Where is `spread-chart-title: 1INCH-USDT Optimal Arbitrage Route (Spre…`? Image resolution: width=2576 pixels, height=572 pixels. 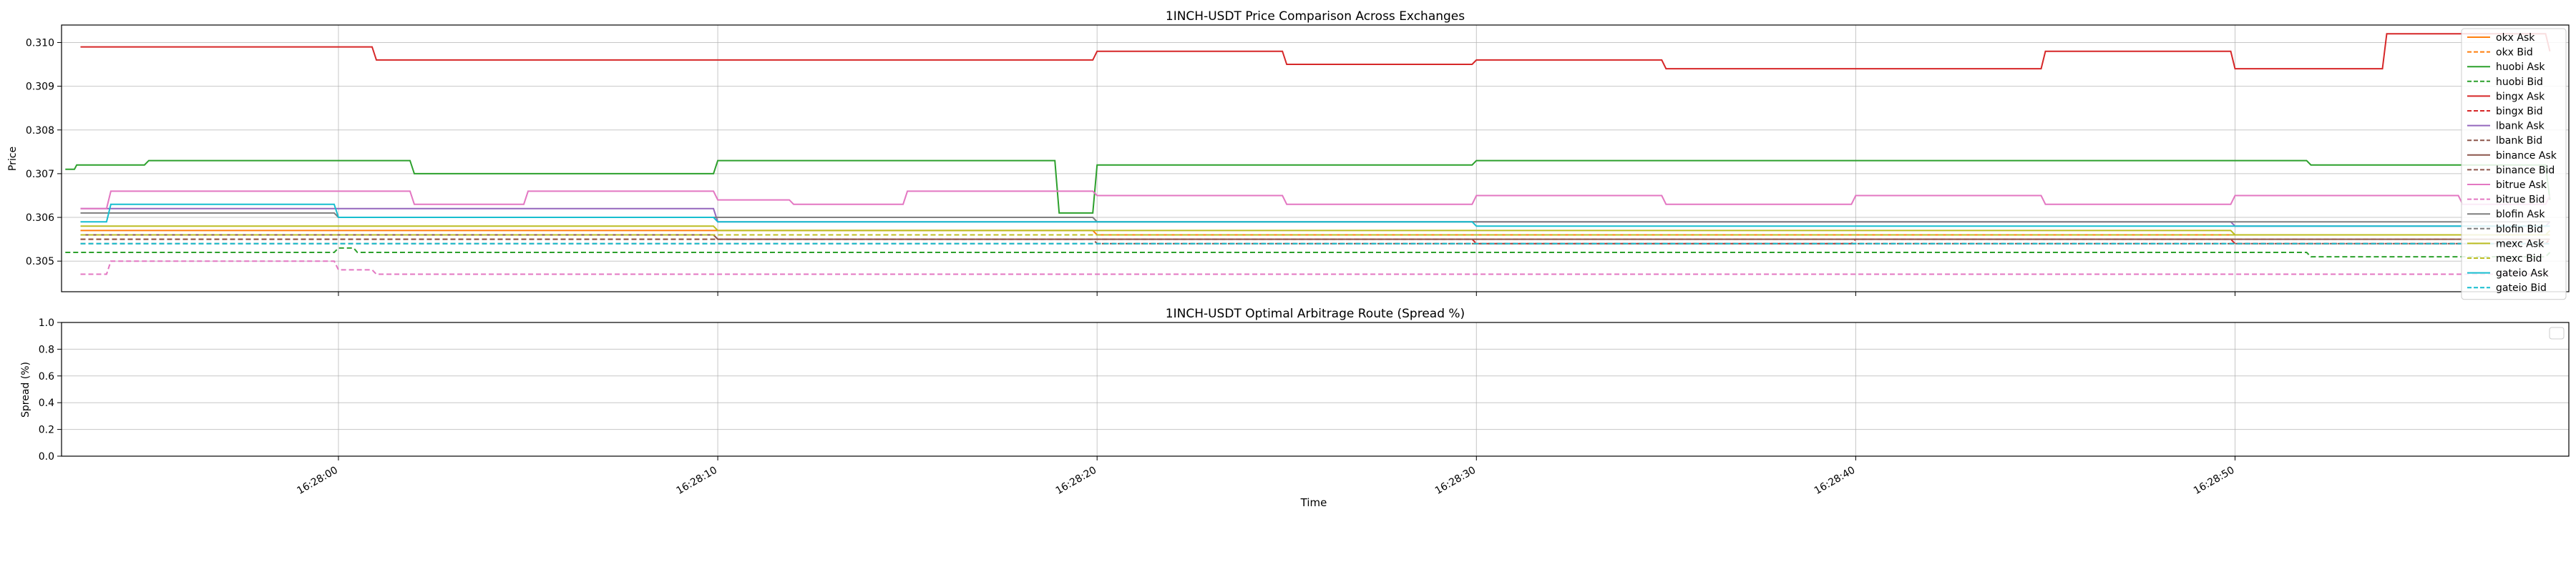
spread-chart-title: 1INCH-USDT Optimal Arbitrage Route (Spre… is located at coordinates (1315, 314).